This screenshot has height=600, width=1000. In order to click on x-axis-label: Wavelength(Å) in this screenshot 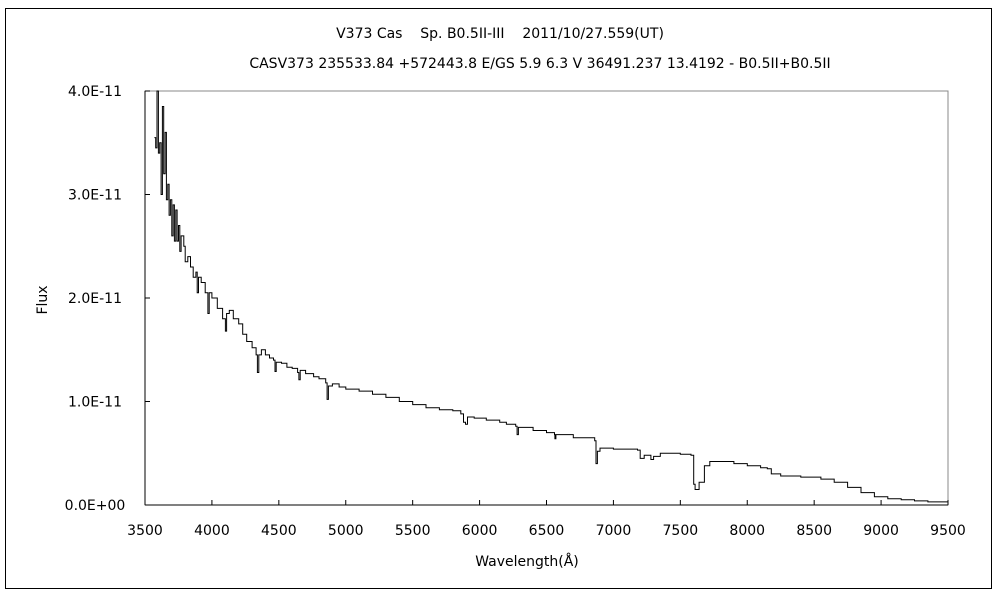, I will do `click(527, 561)`.